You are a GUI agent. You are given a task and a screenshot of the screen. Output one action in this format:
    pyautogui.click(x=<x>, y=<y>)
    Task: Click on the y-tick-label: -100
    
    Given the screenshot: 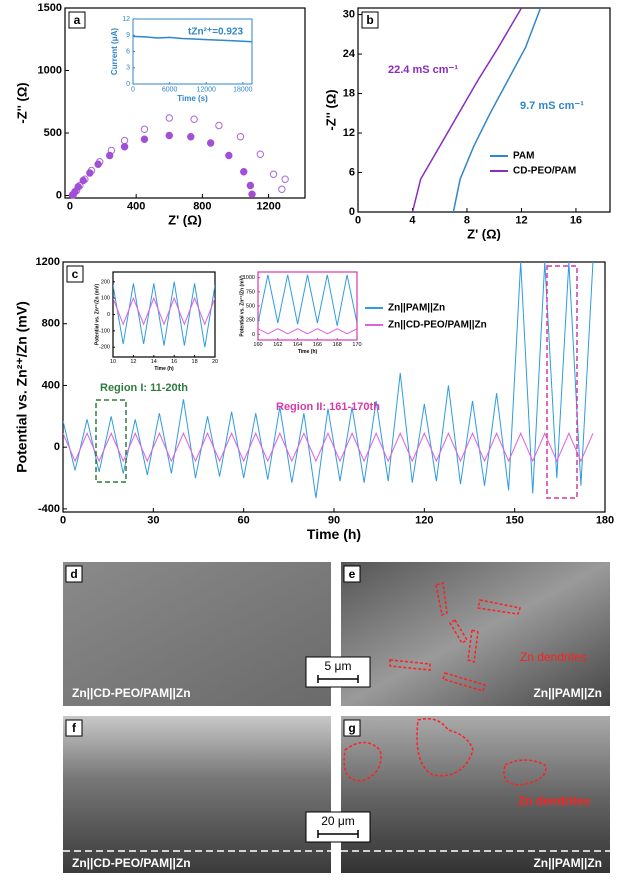 What is the action you would take?
    pyautogui.click(x=104, y=331)
    